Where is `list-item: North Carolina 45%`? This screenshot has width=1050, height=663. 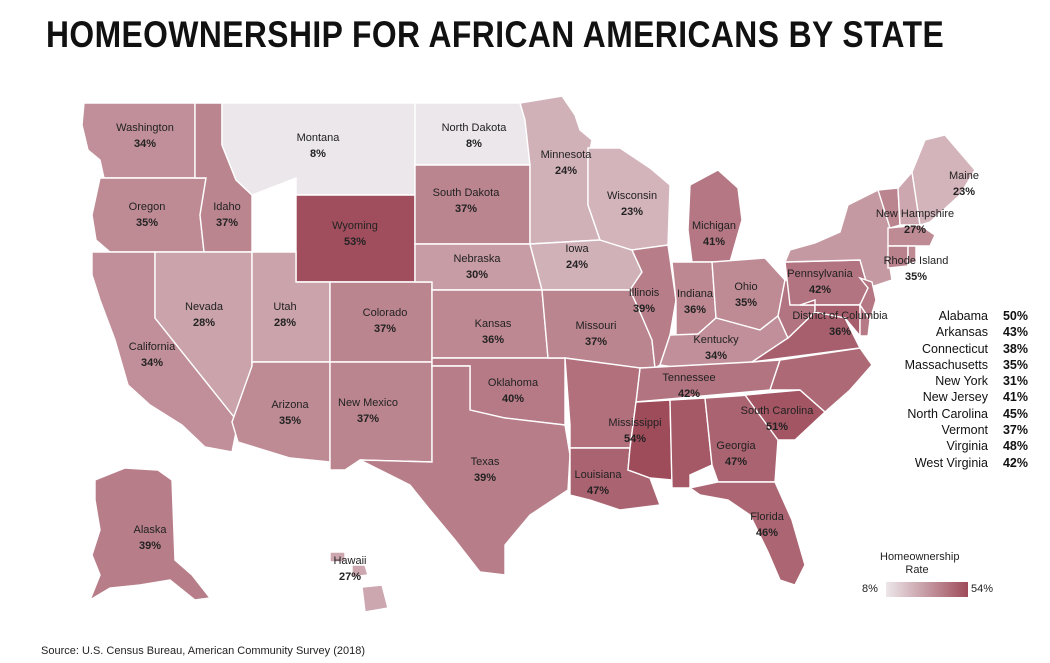
list-item: North Carolina 45% is located at coordinates (960, 415).